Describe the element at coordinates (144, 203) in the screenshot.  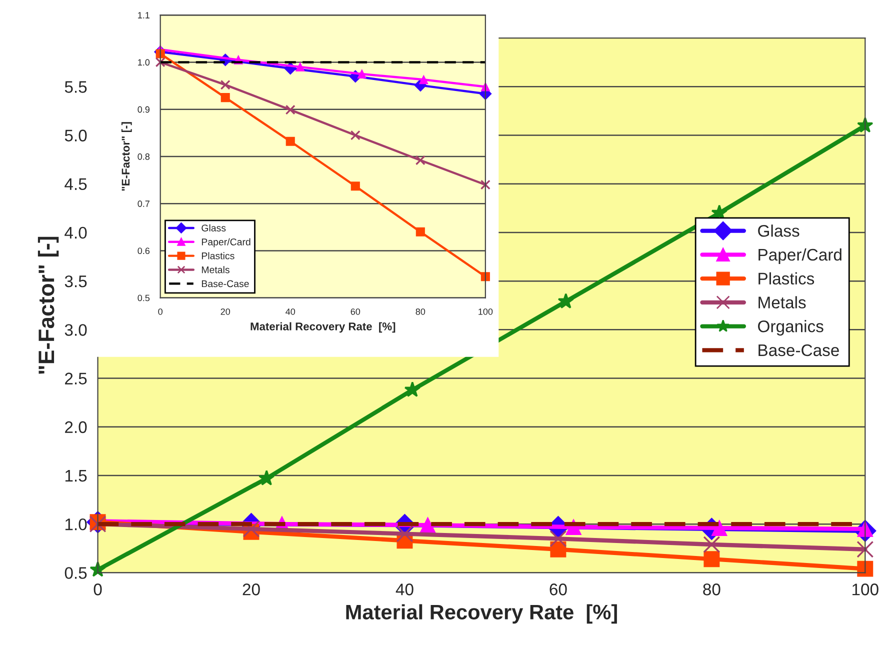
I see `y-tick-label: 0.7` at that location.